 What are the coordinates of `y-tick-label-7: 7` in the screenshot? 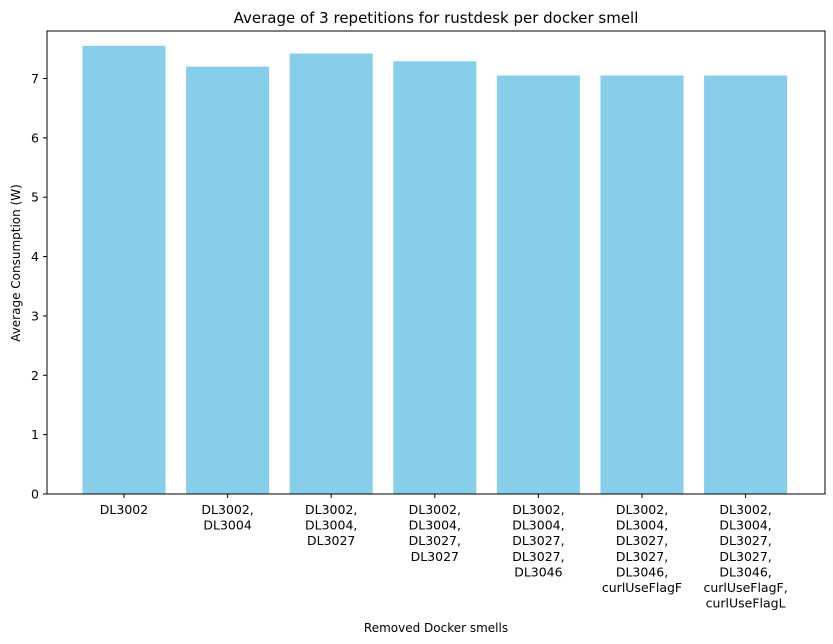 It's located at (35, 78).